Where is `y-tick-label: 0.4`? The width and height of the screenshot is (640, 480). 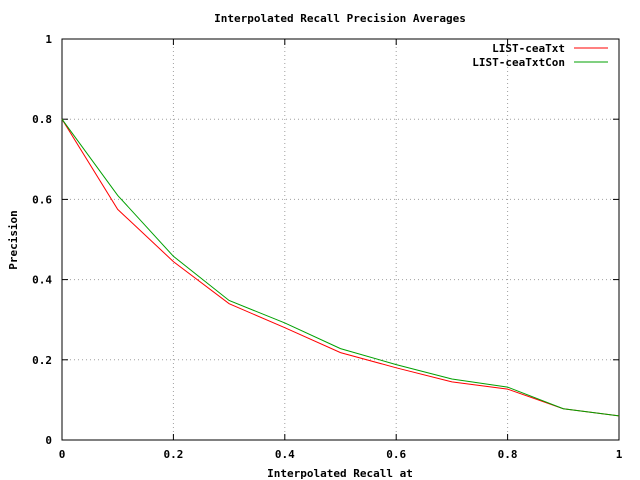
y-tick-label: 0.4 is located at coordinates (42, 280).